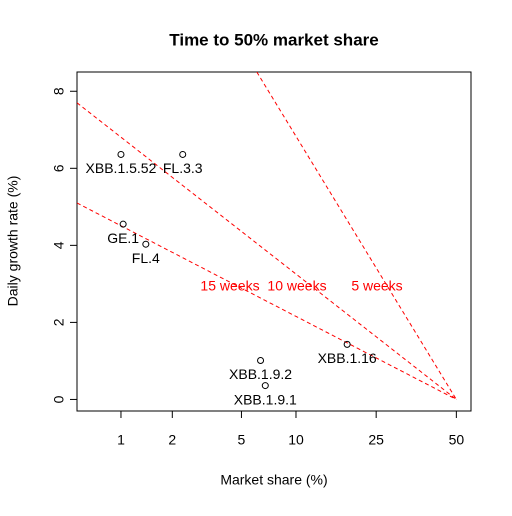 The width and height of the screenshot is (512, 516). Describe the element at coordinates (183, 168) in the screenshot. I see `point-label: FL.3.3` at that location.